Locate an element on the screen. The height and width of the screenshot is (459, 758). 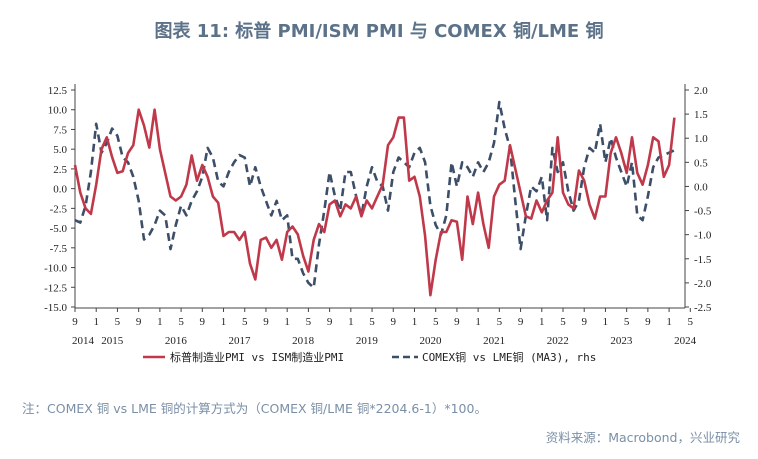
legend-label-copper: COMEX铜 vs LME铜 (MA3), rhs is located at coordinates (509, 357).